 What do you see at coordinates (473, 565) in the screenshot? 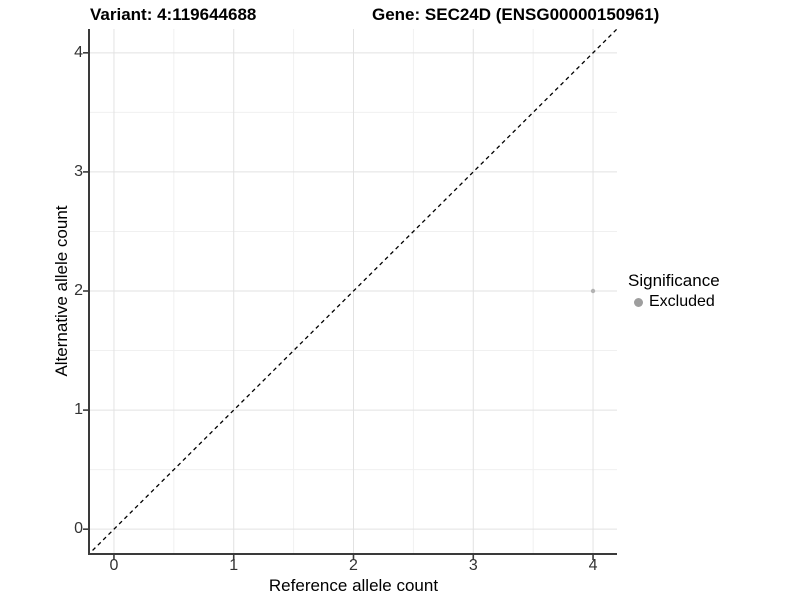
I see `x-tick-label: 3` at bounding box center [473, 565].